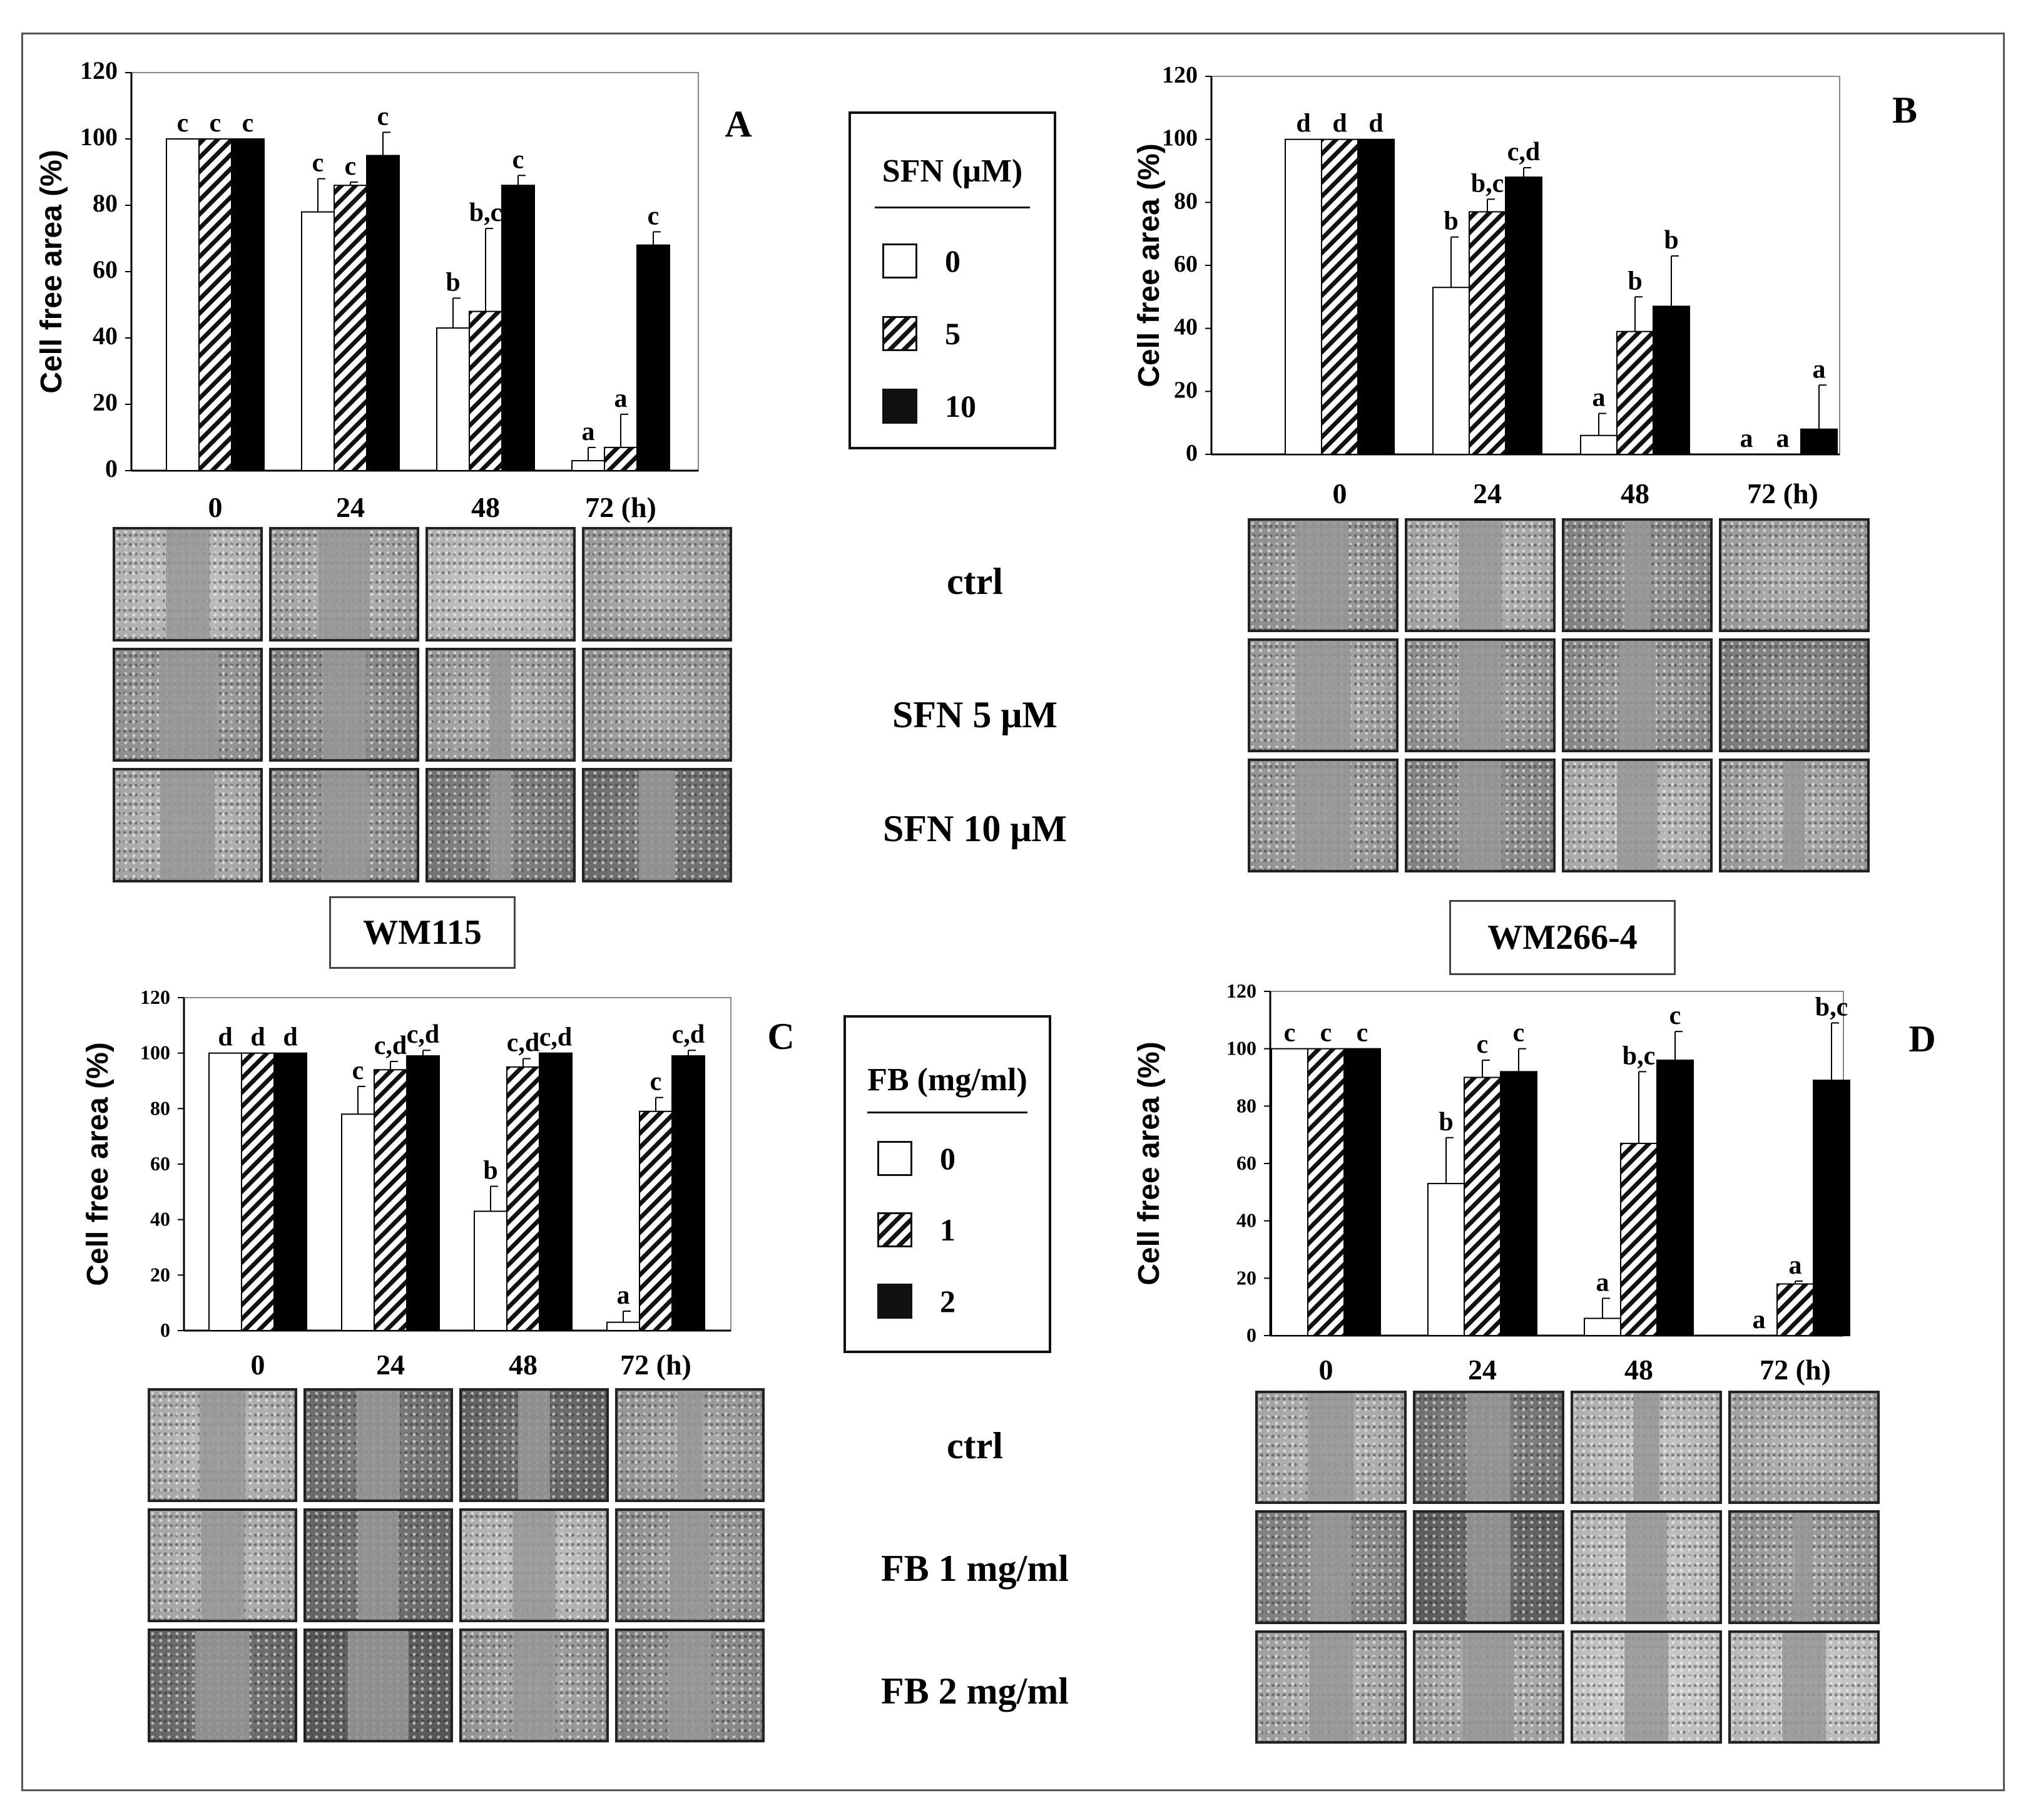  I want to click on chart-d-ytick-label-120: 120, so click(1241, 990).